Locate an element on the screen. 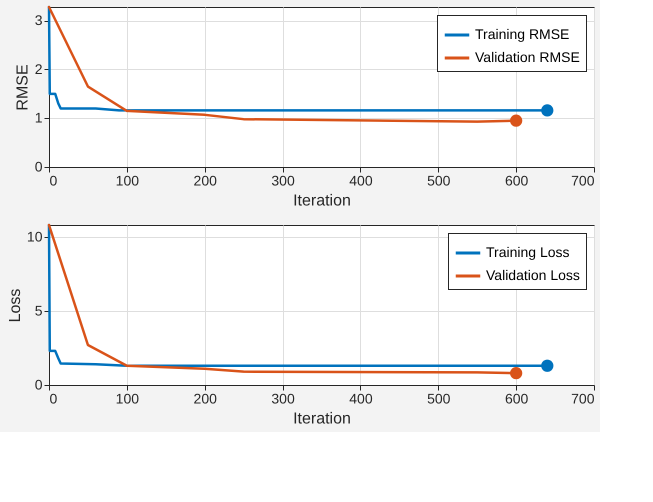 Image resolution: width=653 pixels, height=502 pixels. legend-label: Training RMSE is located at coordinates (522, 34).